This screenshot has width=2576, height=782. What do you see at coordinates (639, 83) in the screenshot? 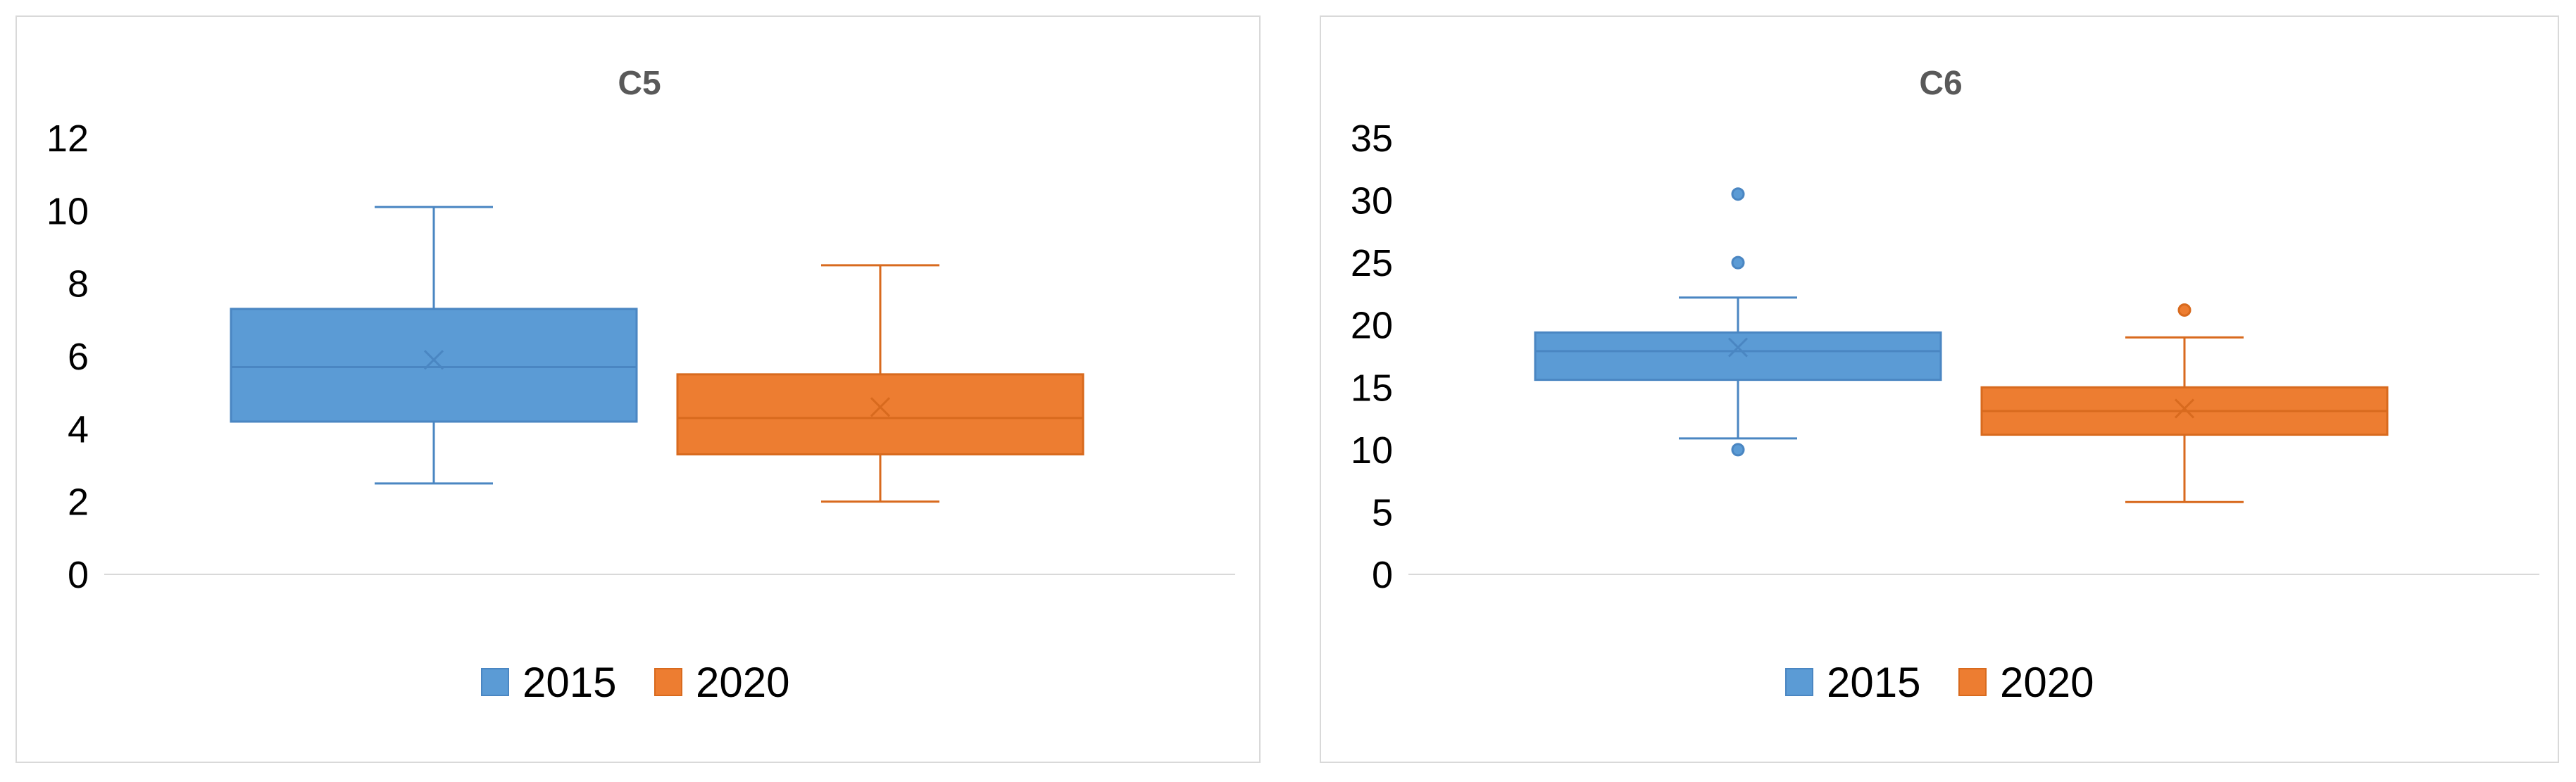
I see `chart-title: C5` at bounding box center [639, 83].